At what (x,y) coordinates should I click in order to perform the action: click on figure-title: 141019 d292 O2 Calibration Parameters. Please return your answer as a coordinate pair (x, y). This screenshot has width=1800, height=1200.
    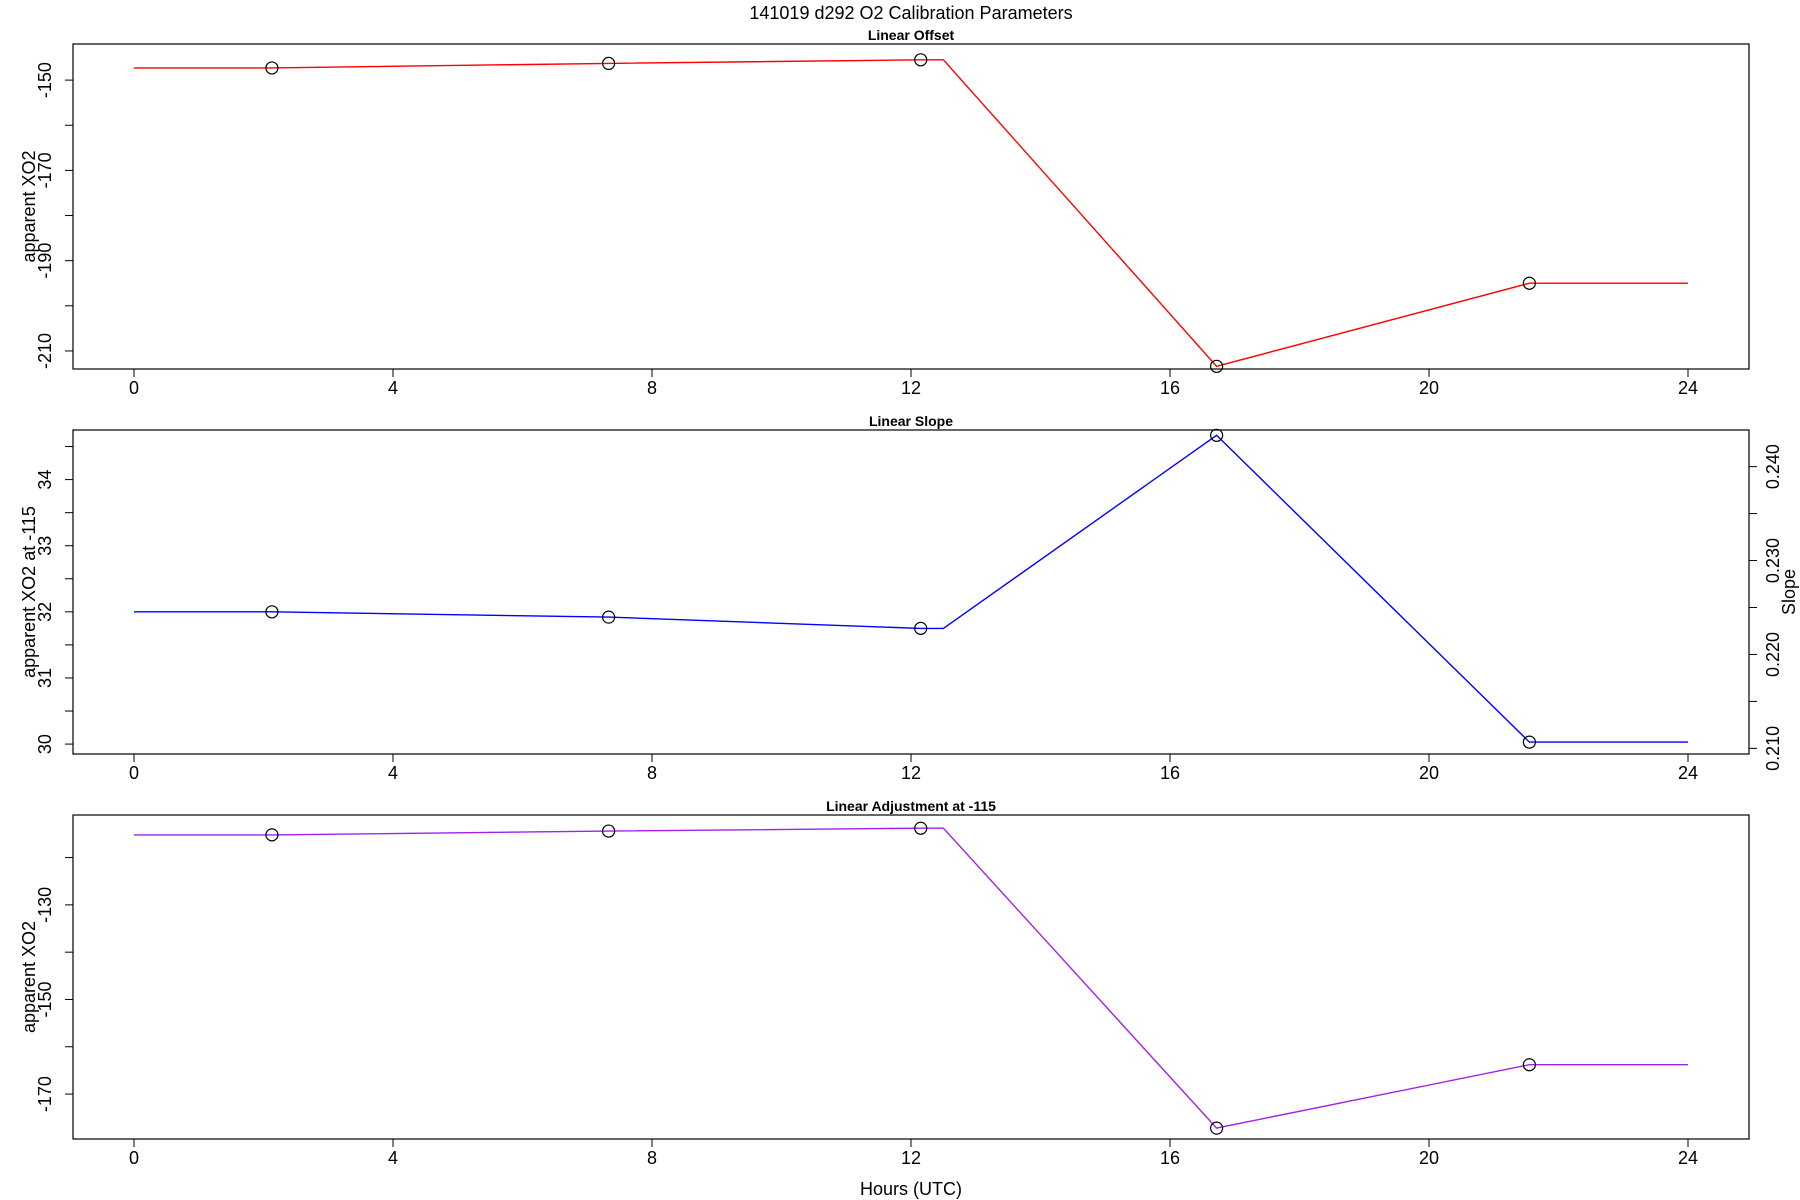
    Looking at the image, I should click on (910, 13).